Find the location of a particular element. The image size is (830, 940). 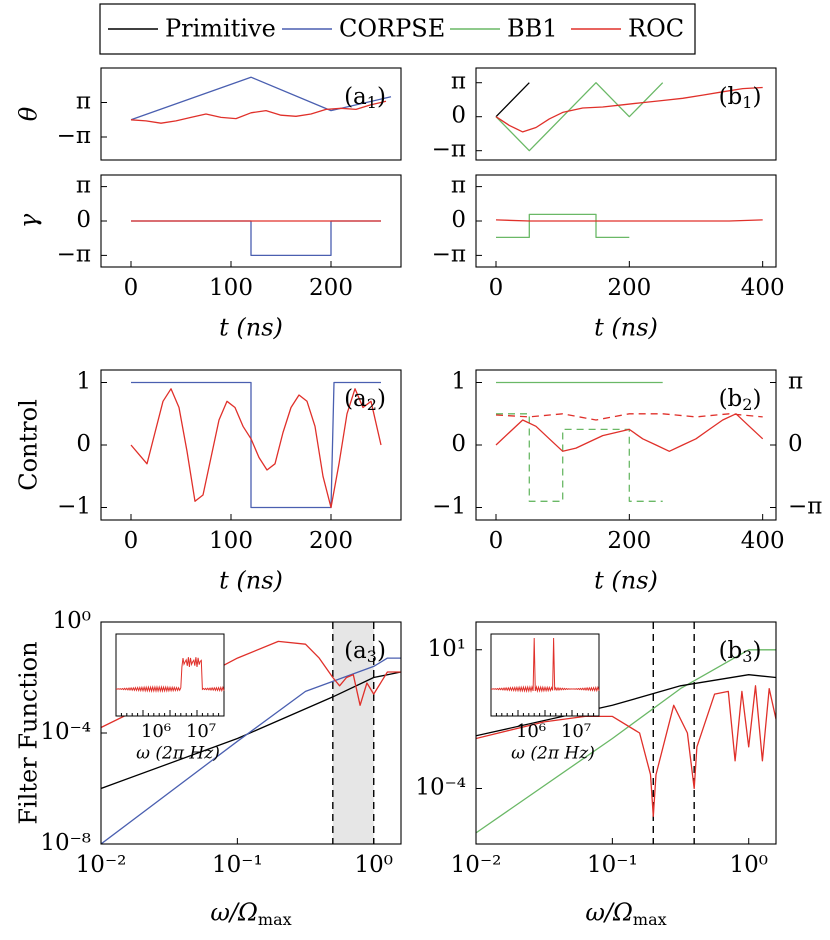

y-axis-label: γ is located at coordinates (29, 220).